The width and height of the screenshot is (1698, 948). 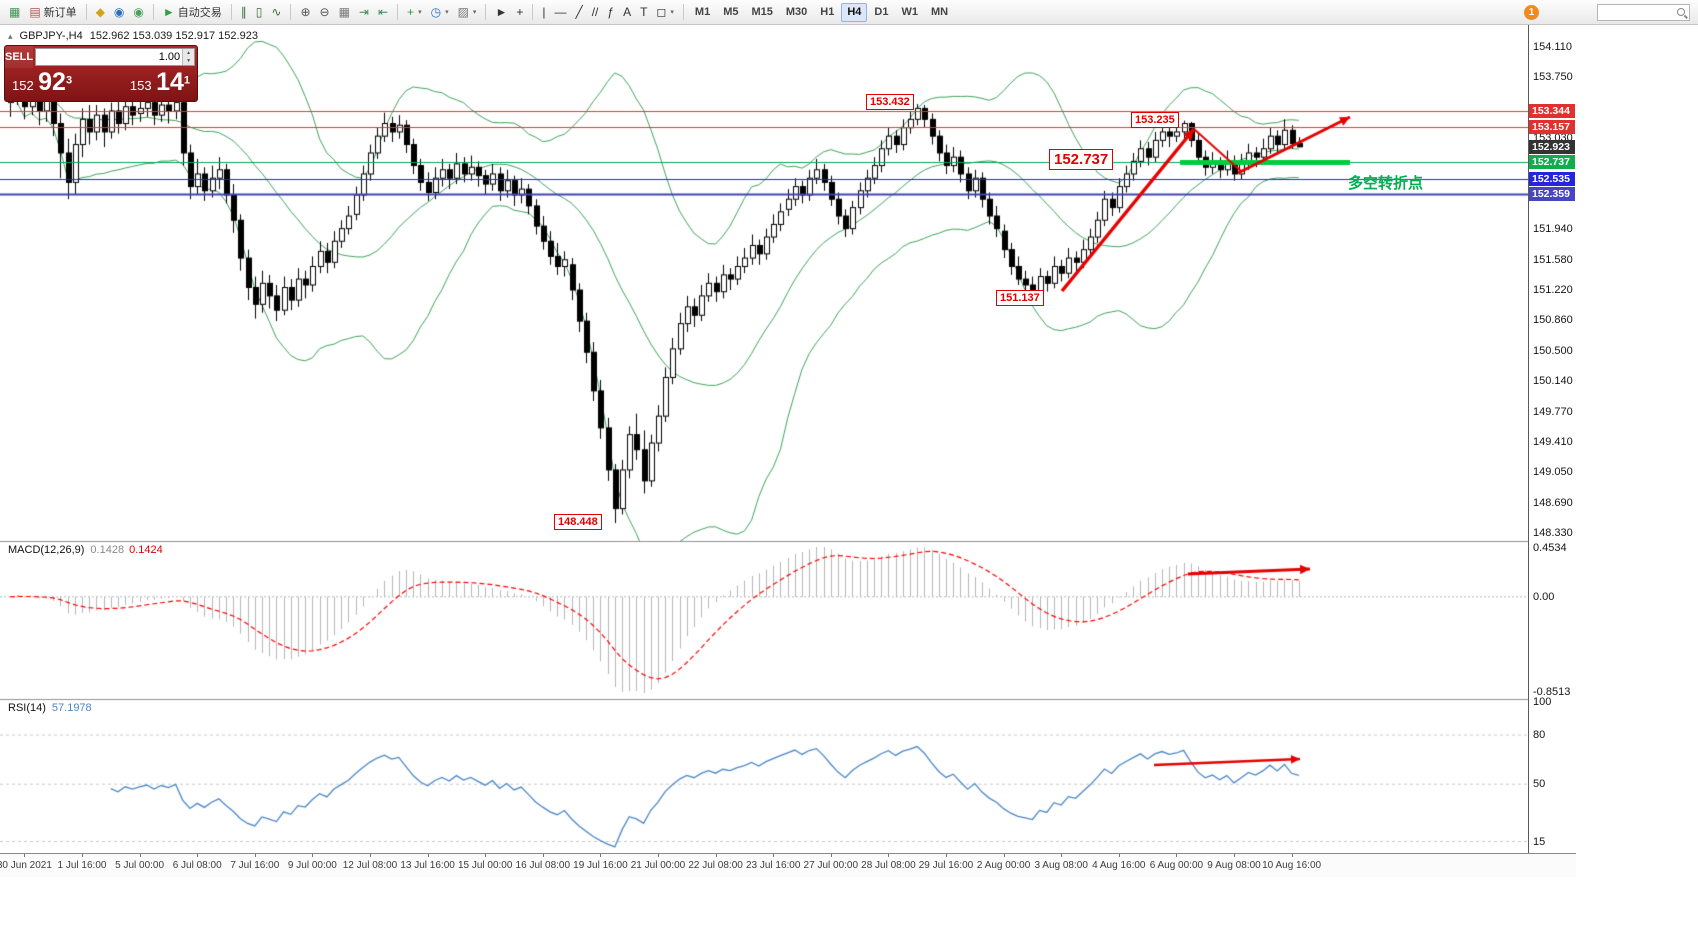 What do you see at coordinates (1553, 350) in the screenshot?
I see `price-axis-label: 150.500` at bounding box center [1553, 350].